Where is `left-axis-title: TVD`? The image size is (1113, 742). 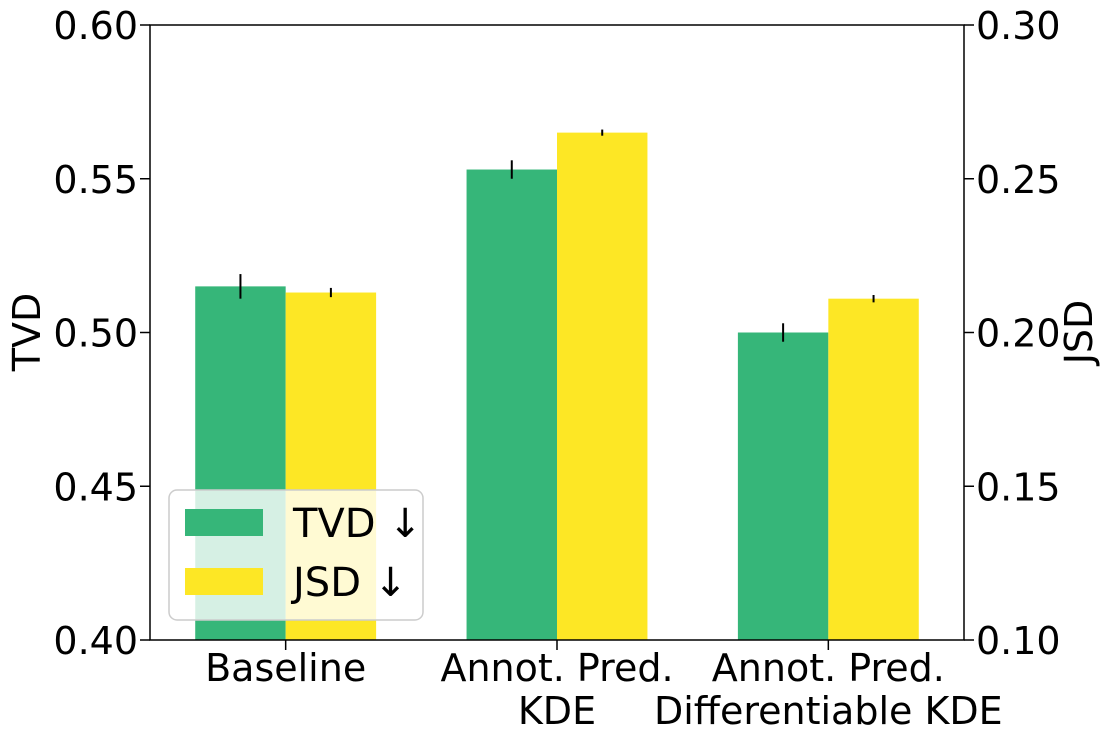 left-axis-title: TVD is located at coordinates (27, 332).